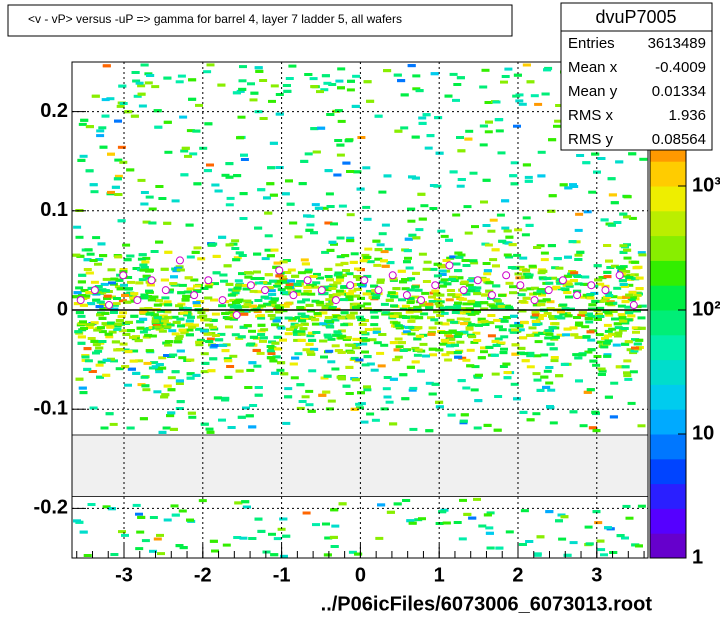 The width and height of the screenshot is (720, 620). I want to click on stats-value: 1.936, so click(687, 115).